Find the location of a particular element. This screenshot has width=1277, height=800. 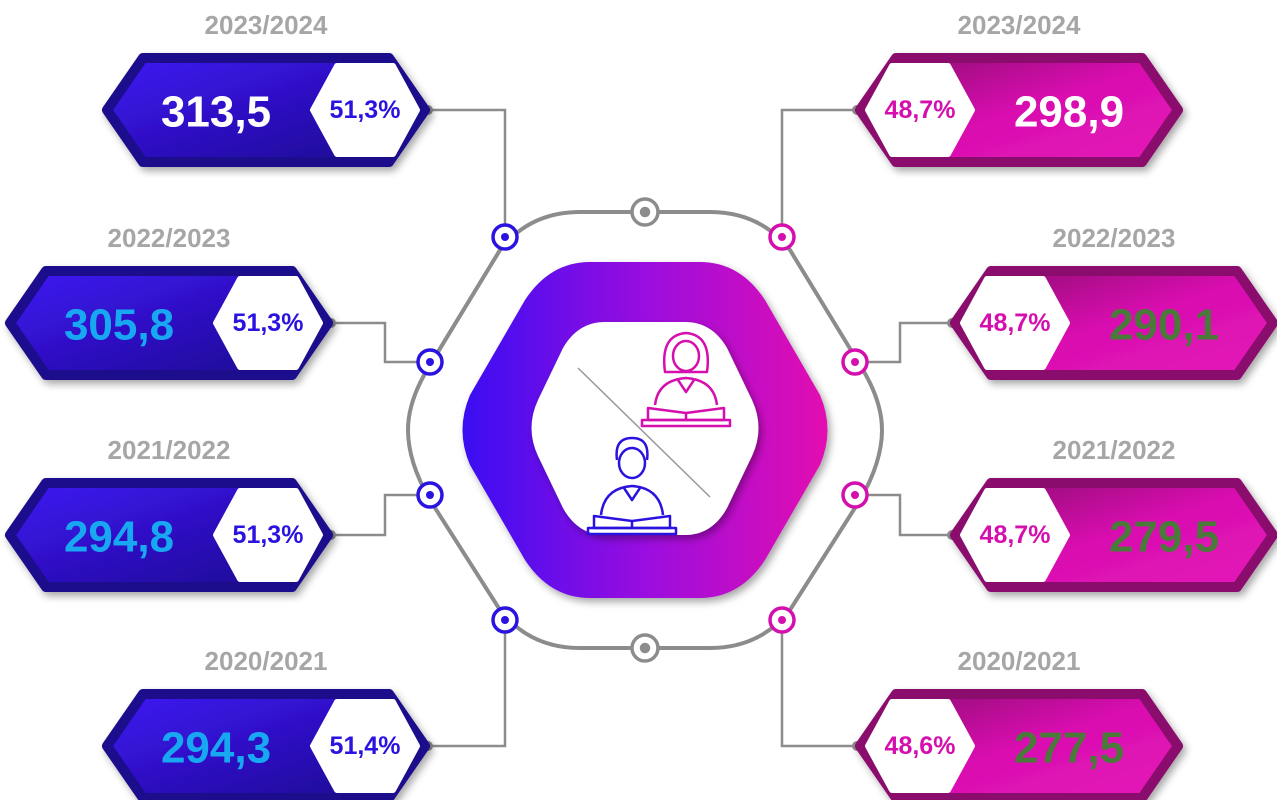

item: 51,3% 305,8 2022/2023 is located at coordinates (224, 301).